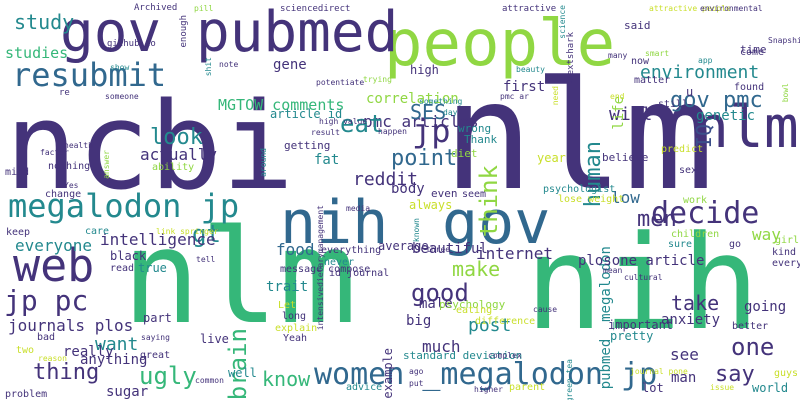 The image size is (800, 400). Describe the element at coordinates (438, 249) in the screenshot. I see `word-three: three` at that location.